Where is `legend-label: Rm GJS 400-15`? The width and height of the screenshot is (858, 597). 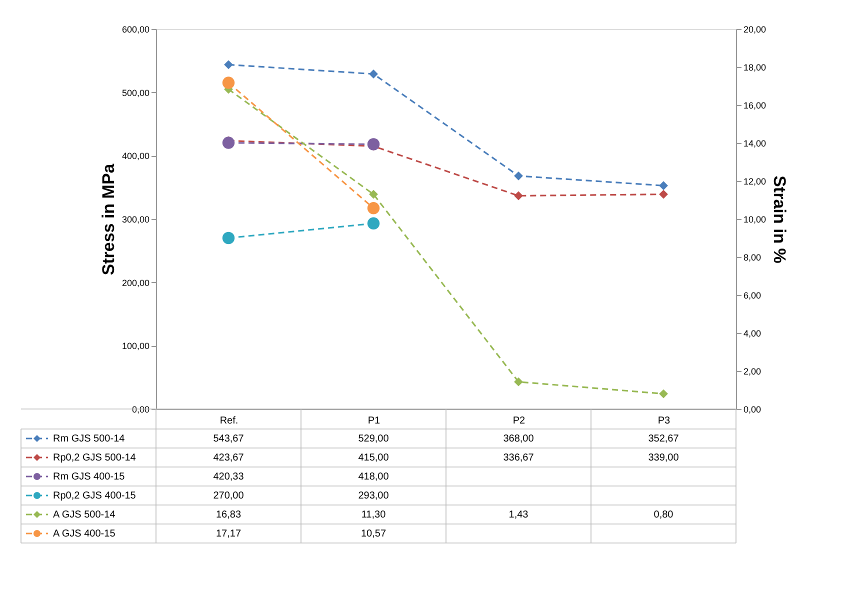 legend-label: Rm GJS 400-15 is located at coordinates (89, 477).